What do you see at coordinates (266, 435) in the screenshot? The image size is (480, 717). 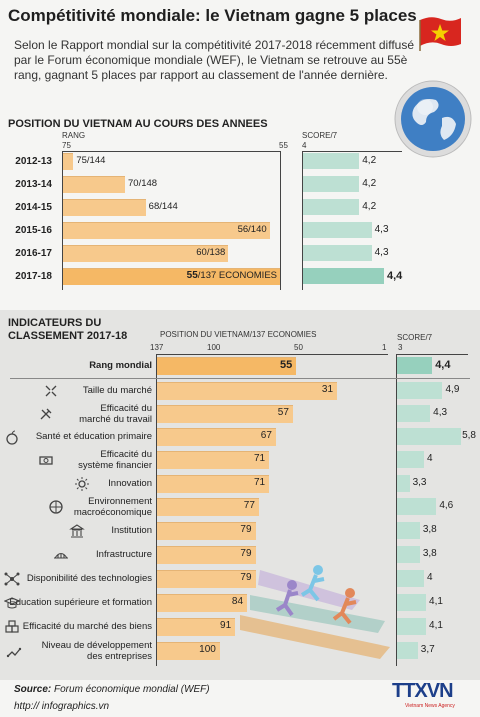 I see `indicator-value-label: 67` at bounding box center [266, 435].